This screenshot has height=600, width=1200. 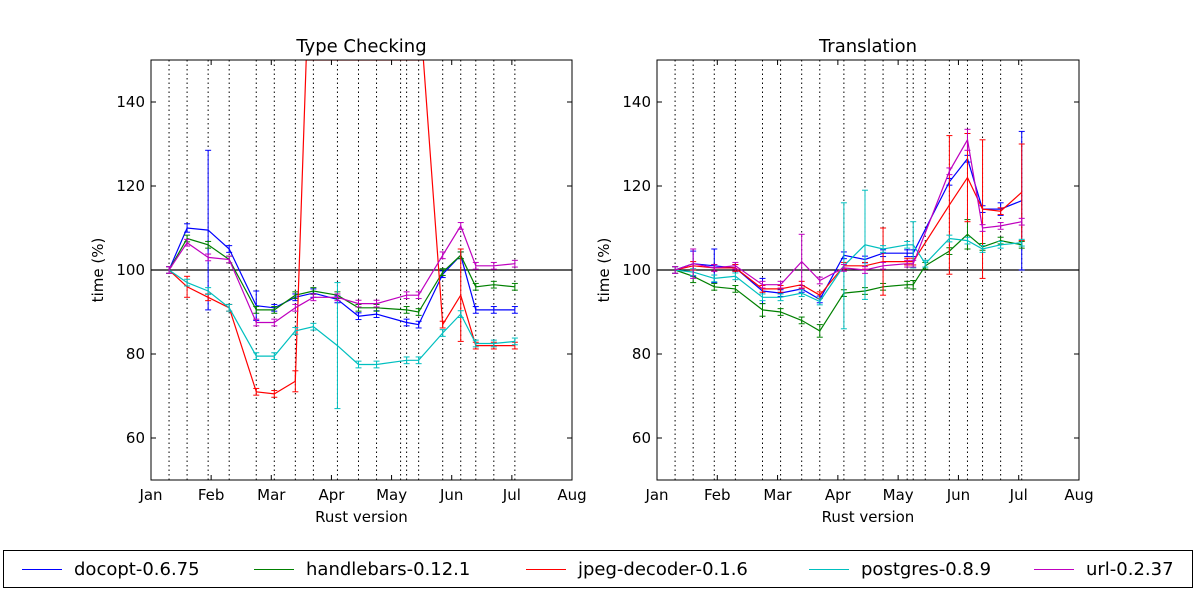 I want to click on legend-line-handlebars, so click(x=274, y=569).